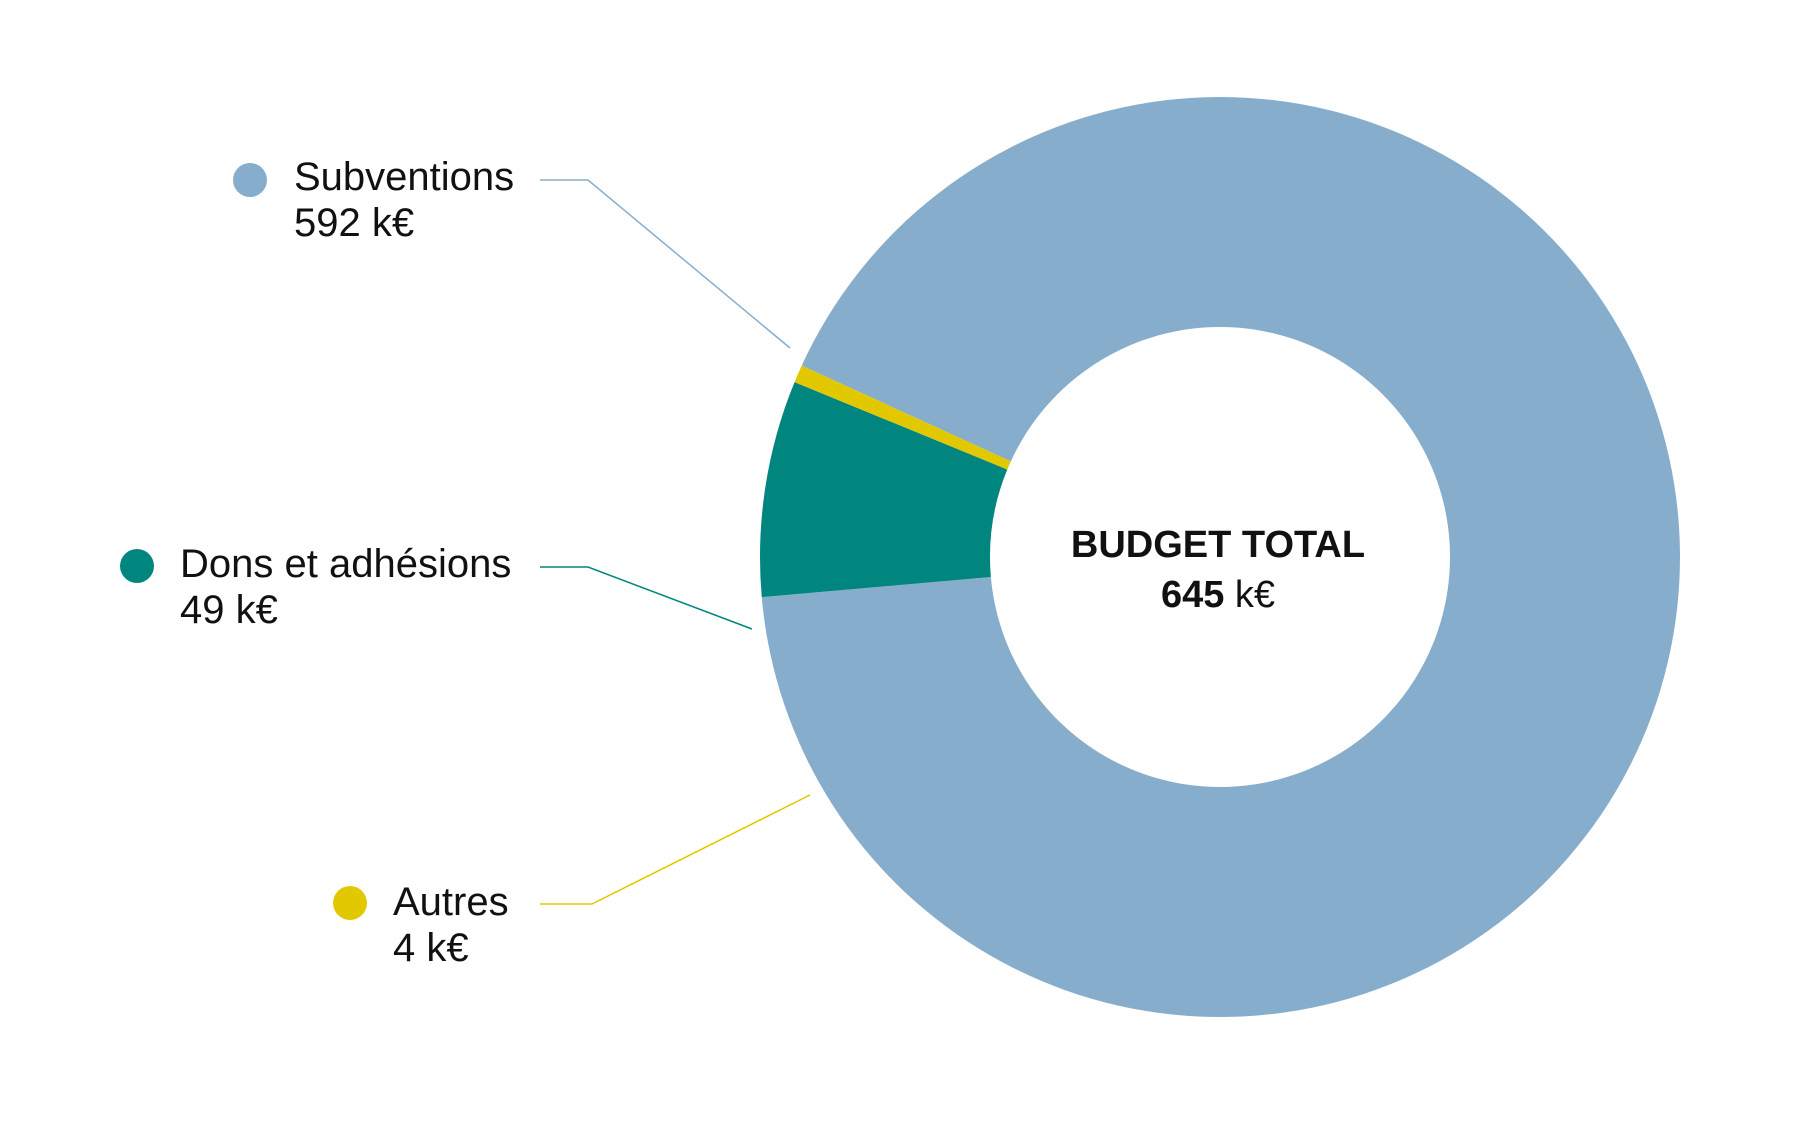 The image size is (1800, 1143). Describe the element at coordinates (137, 566) in the screenshot. I see `legend-dot-dons-et-adhesions` at that location.